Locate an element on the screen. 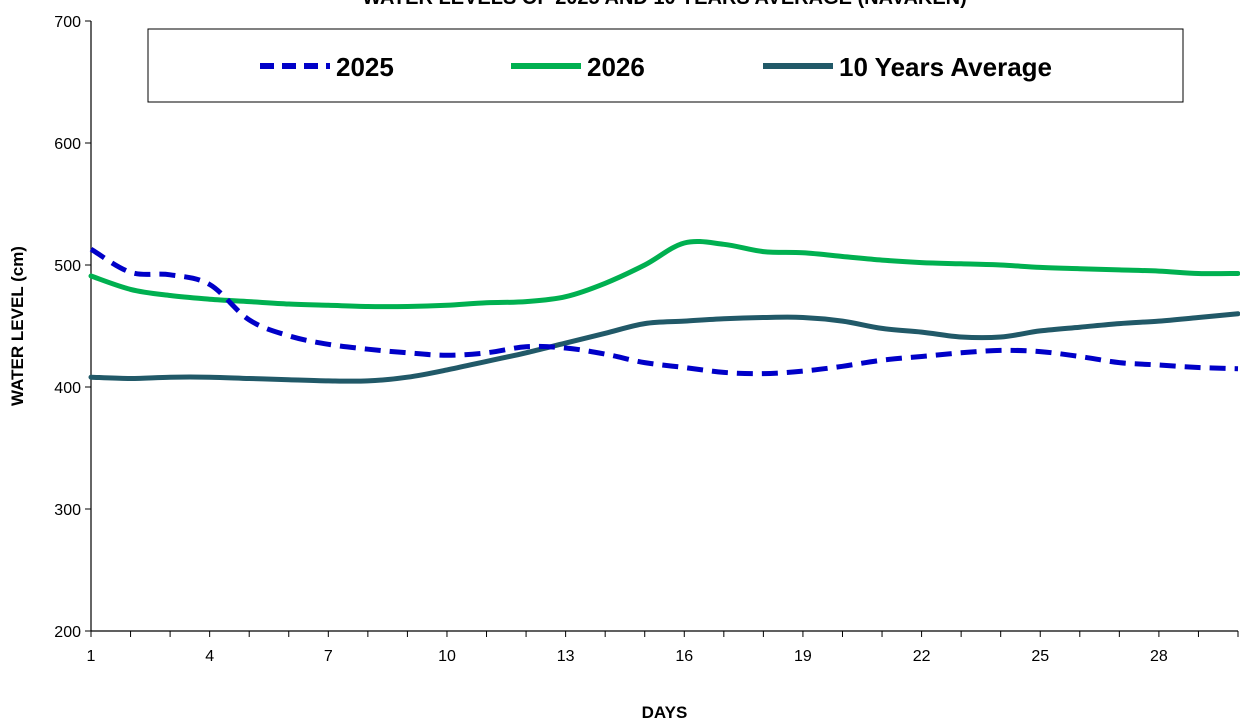 The height and width of the screenshot is (724, 1240). x-tick-label: 19 is located at coordinates (803, 656).